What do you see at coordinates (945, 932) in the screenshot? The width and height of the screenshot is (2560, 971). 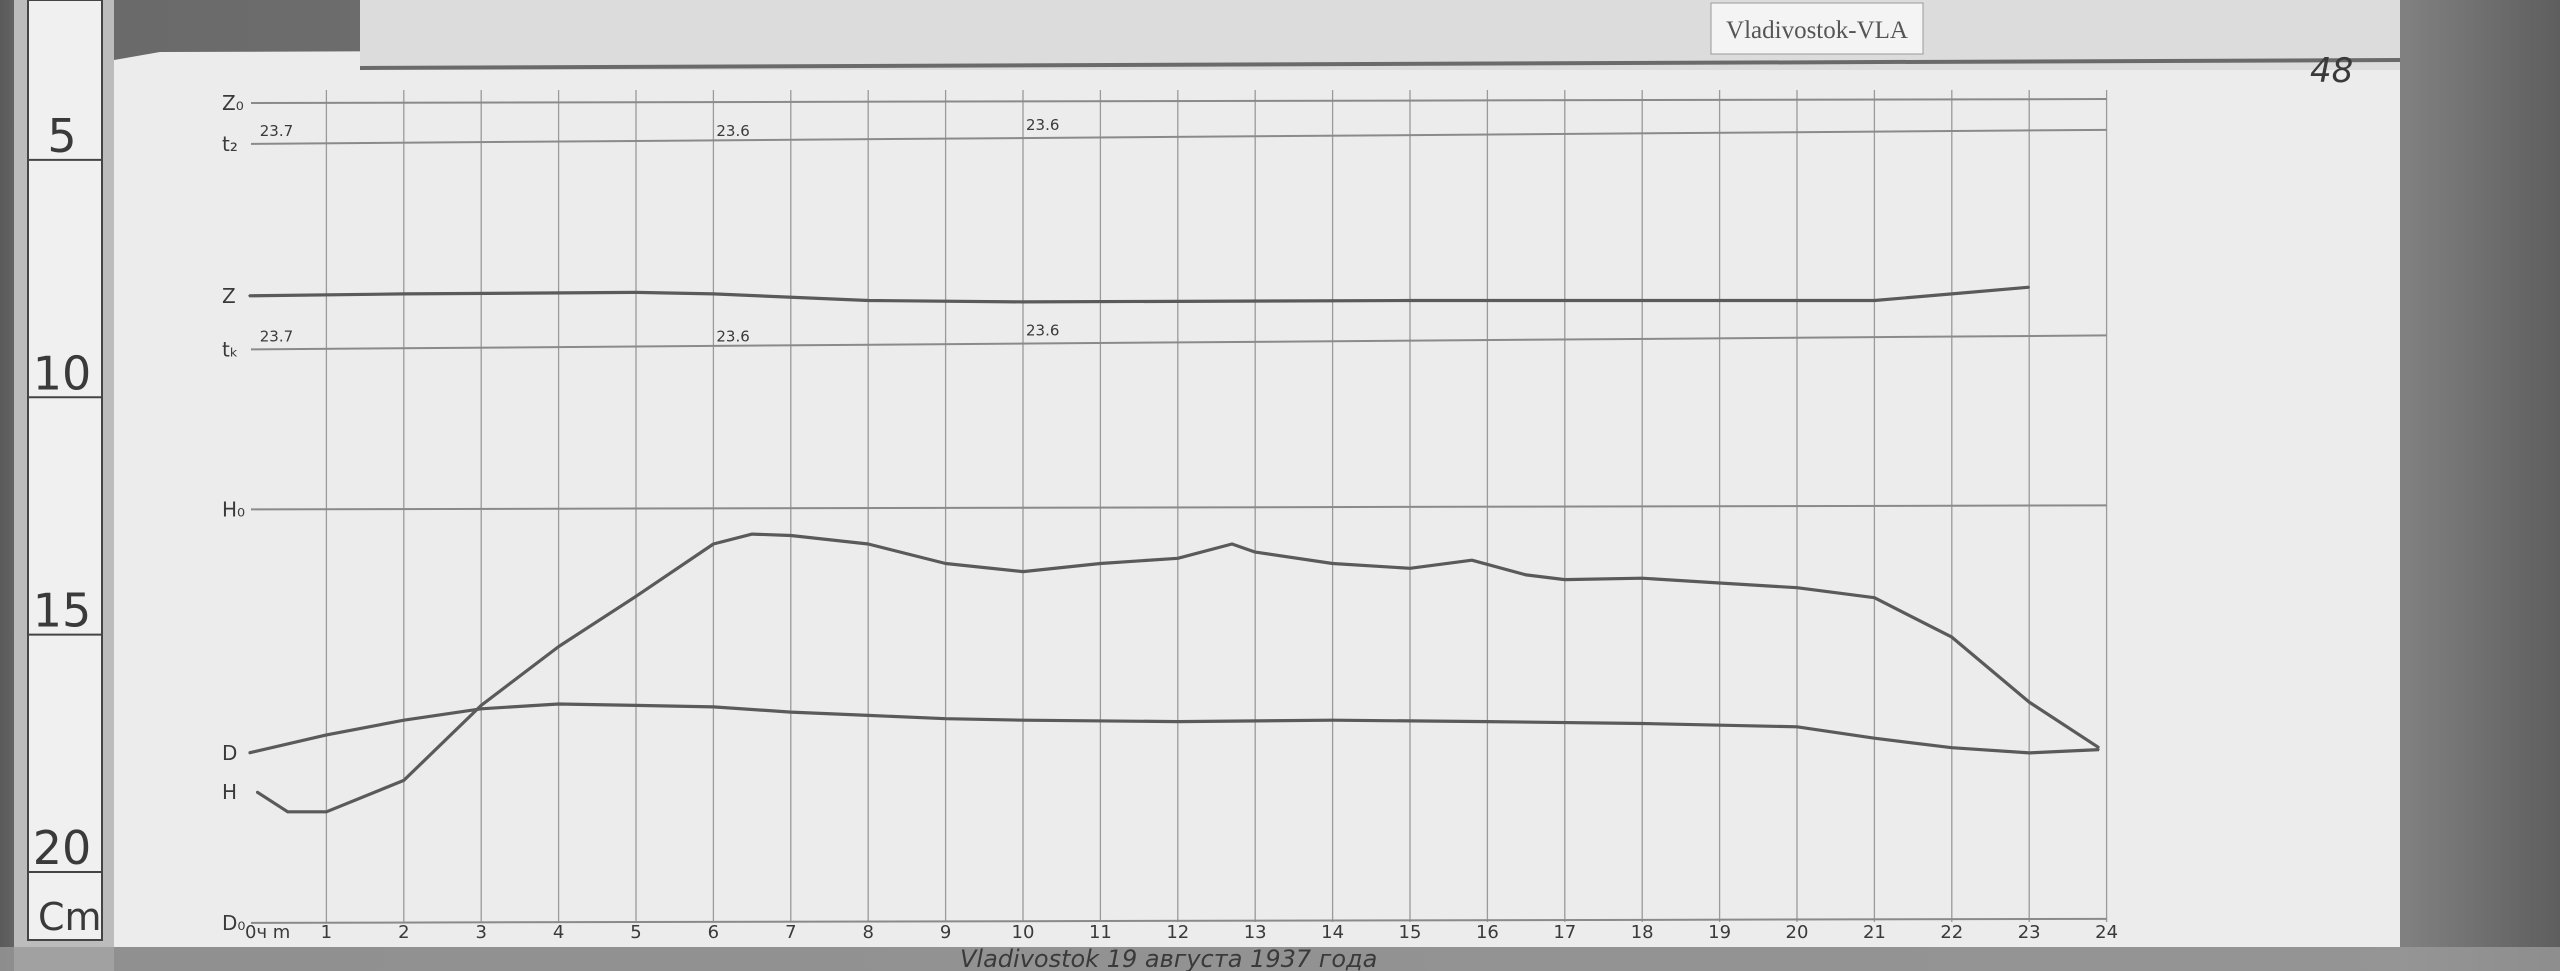 I see `hour-tick-label: 9` at bounding box center [945, 932].